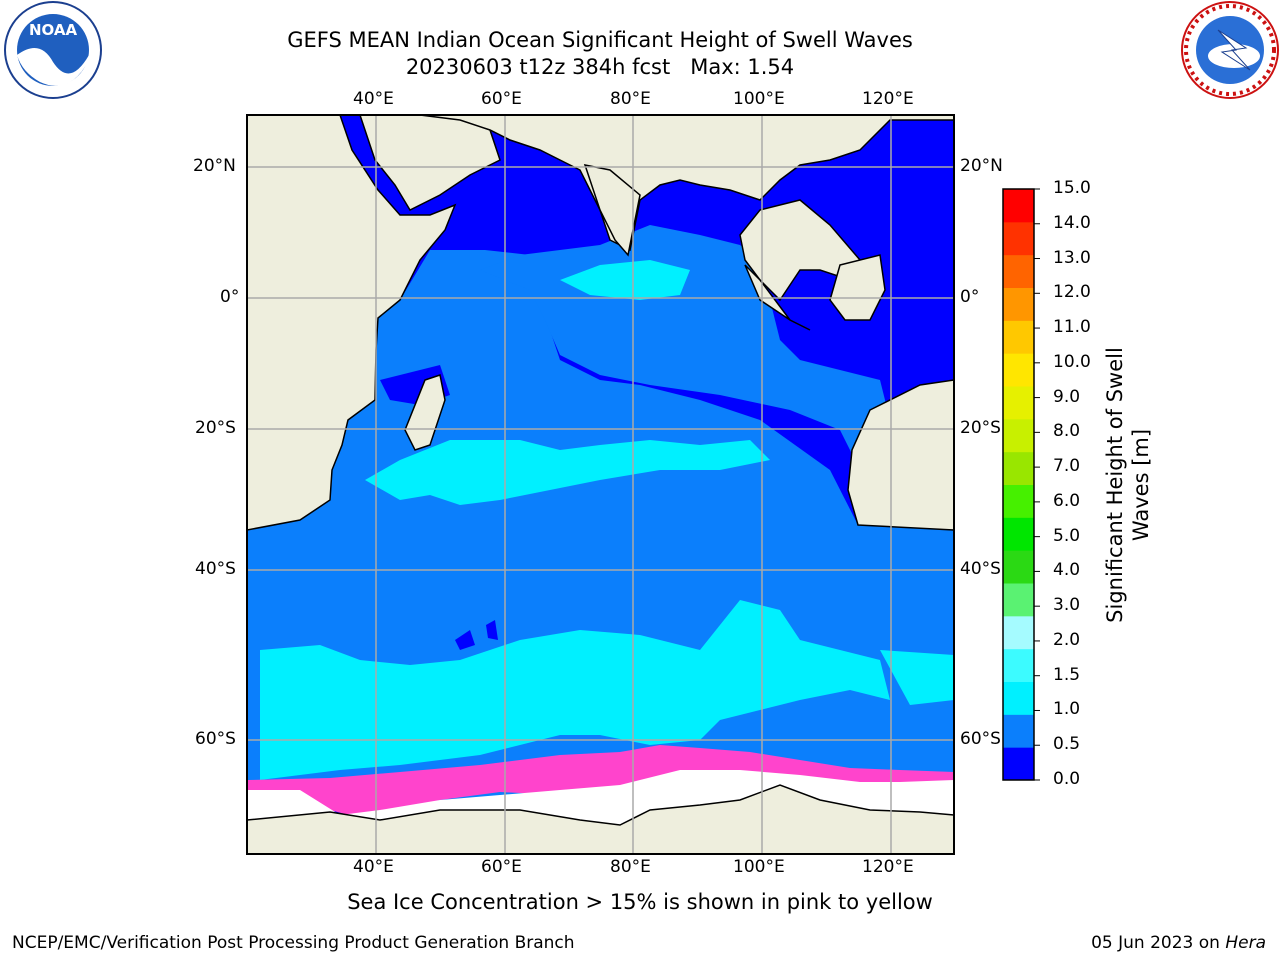  What do you see at coordinates (425, 412) in the screenshot?
I see `madagascar` at bounding box center [425, 412].